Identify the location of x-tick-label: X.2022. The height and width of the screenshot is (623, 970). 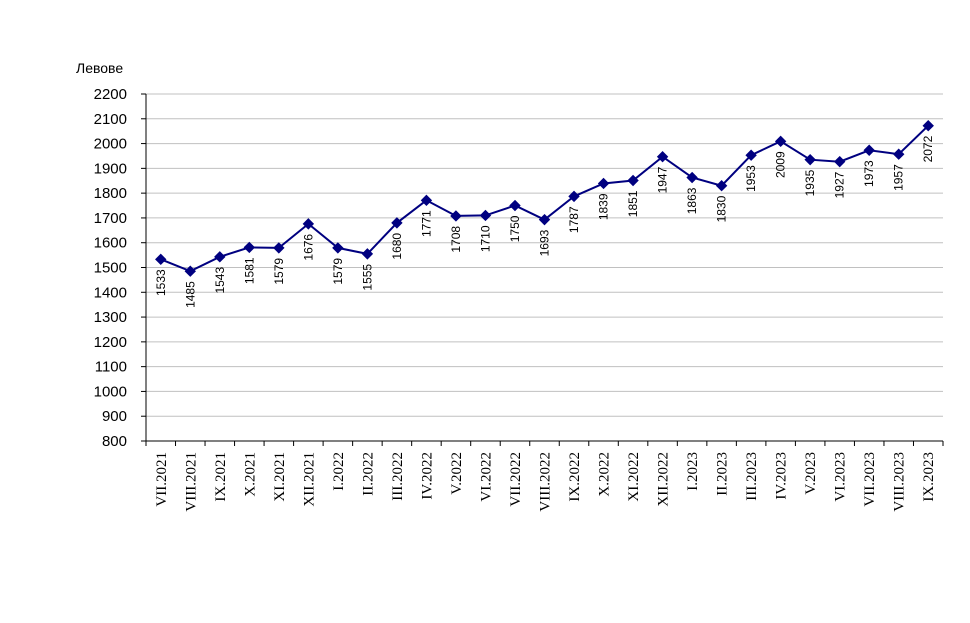
(605, 474).